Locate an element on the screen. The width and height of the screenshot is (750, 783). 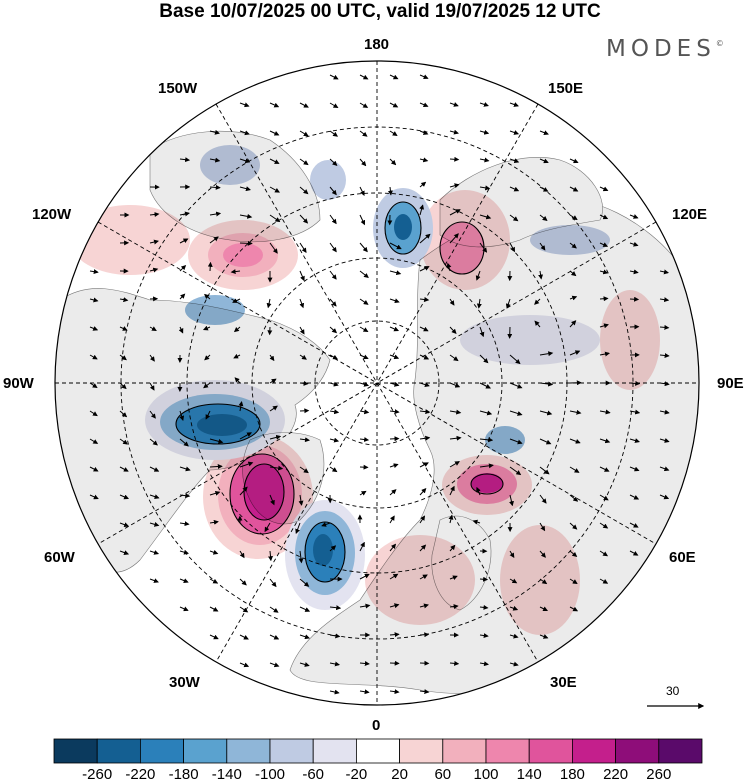
lon-label-60e: 60E is located at coordinates (682, 557).